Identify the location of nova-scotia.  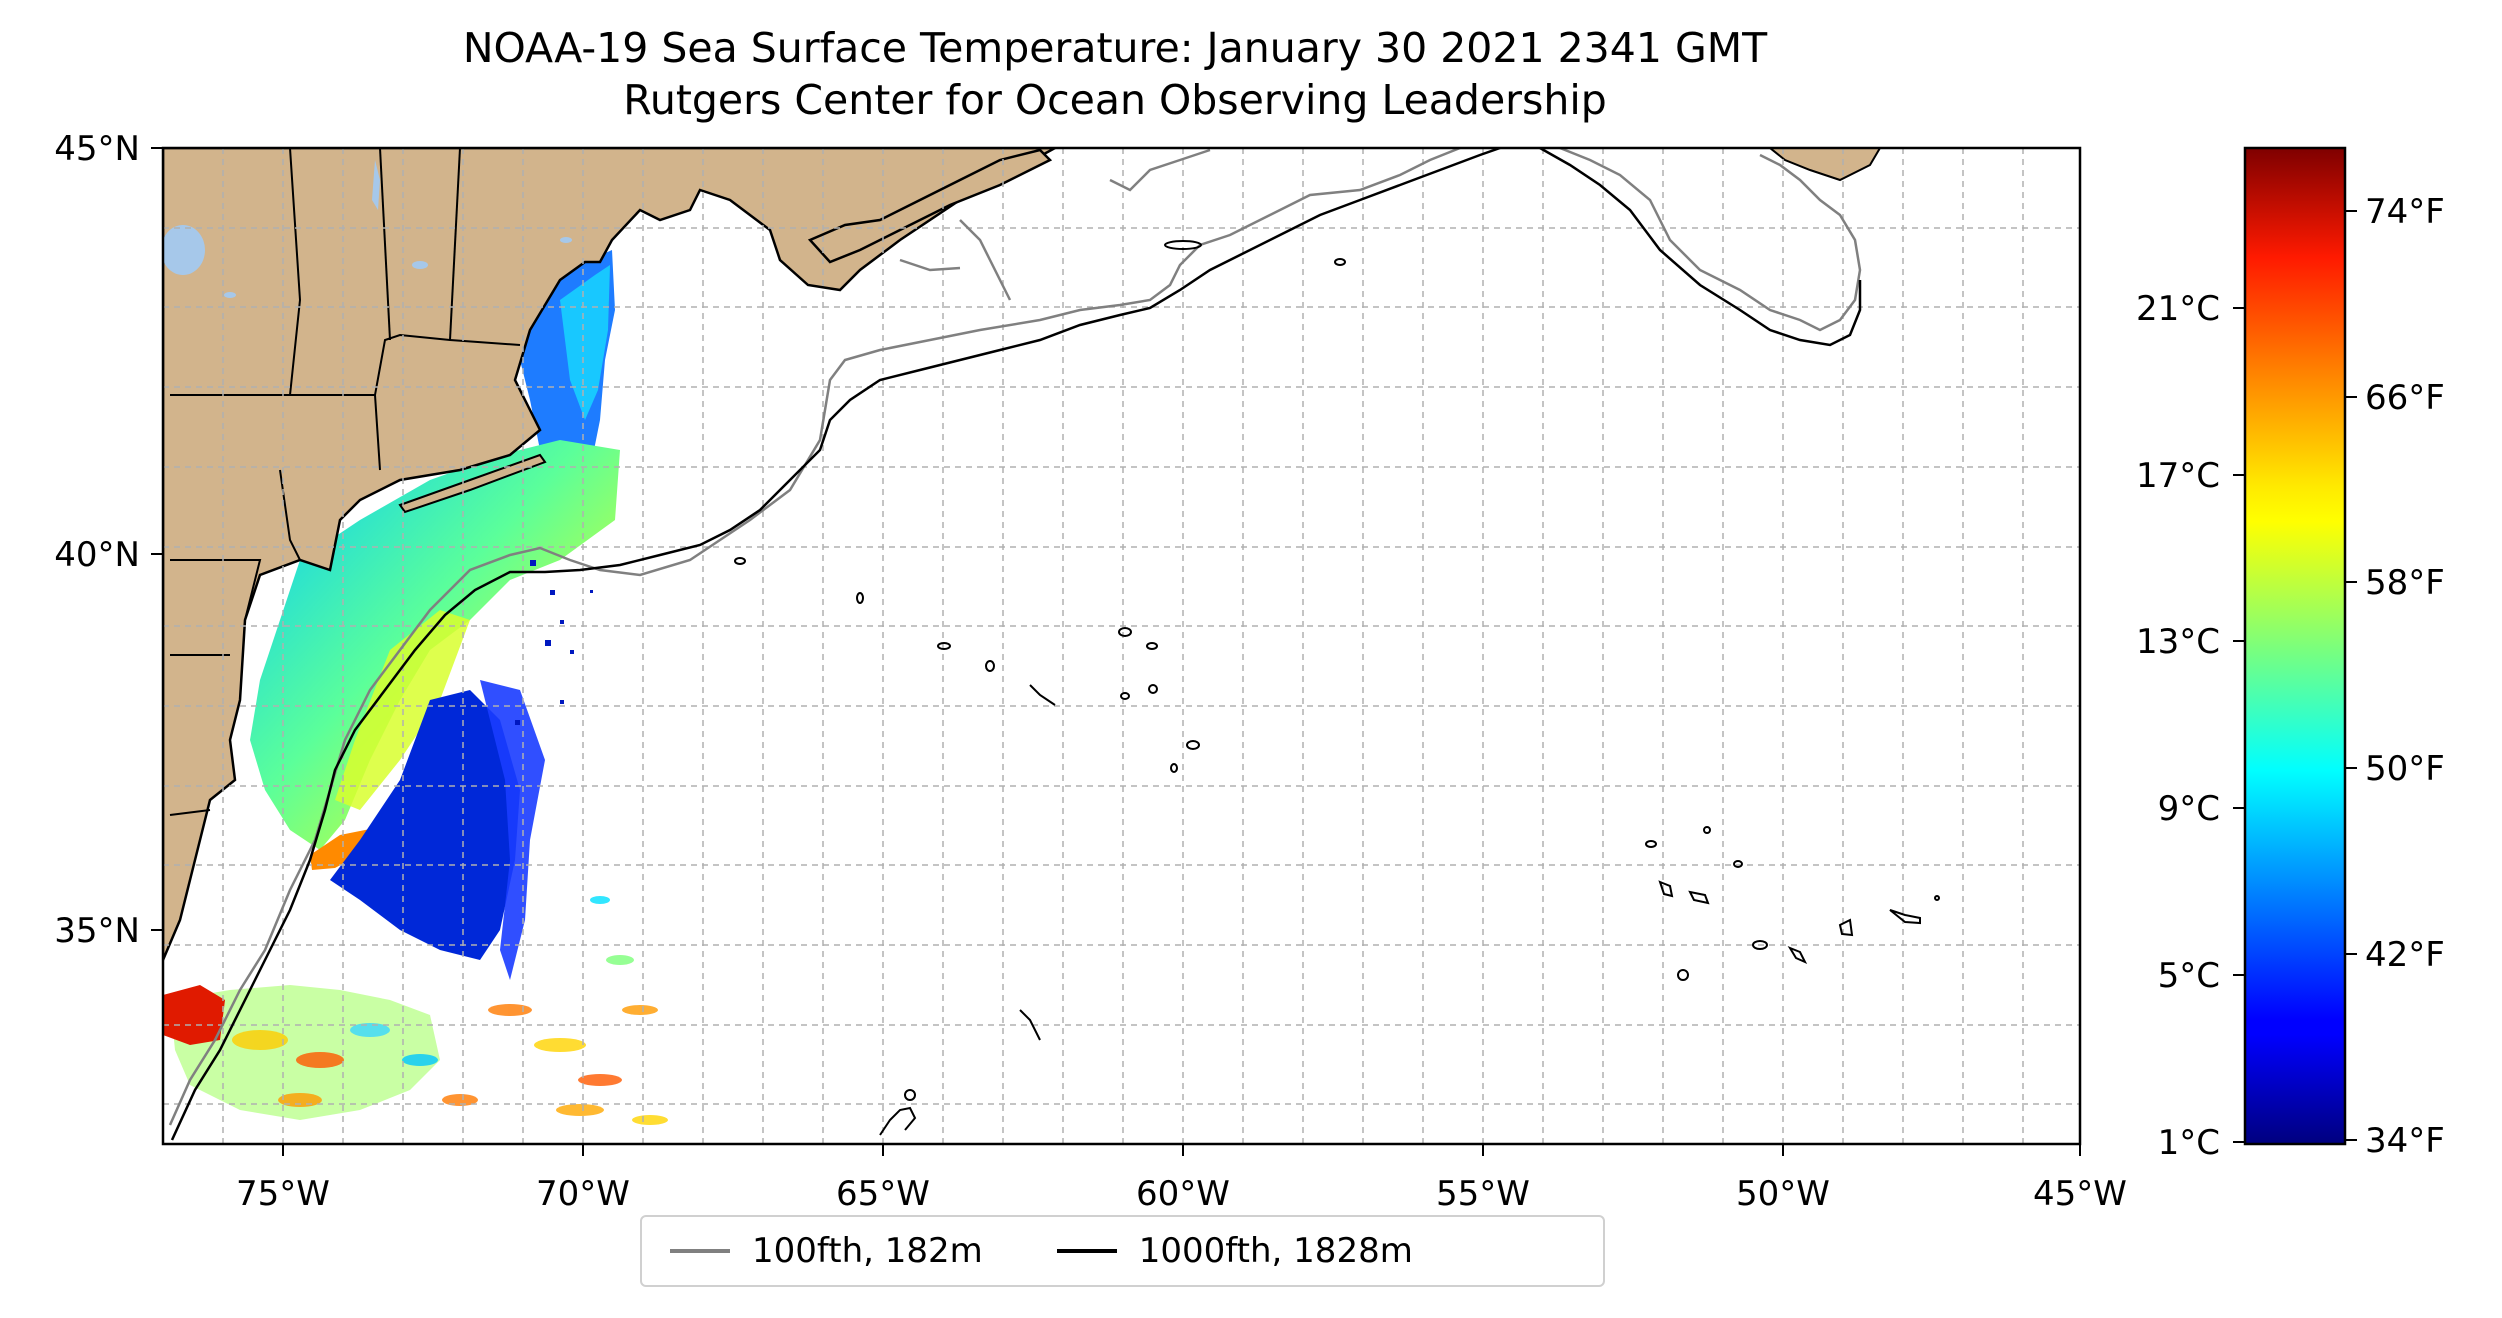
(930, 206).